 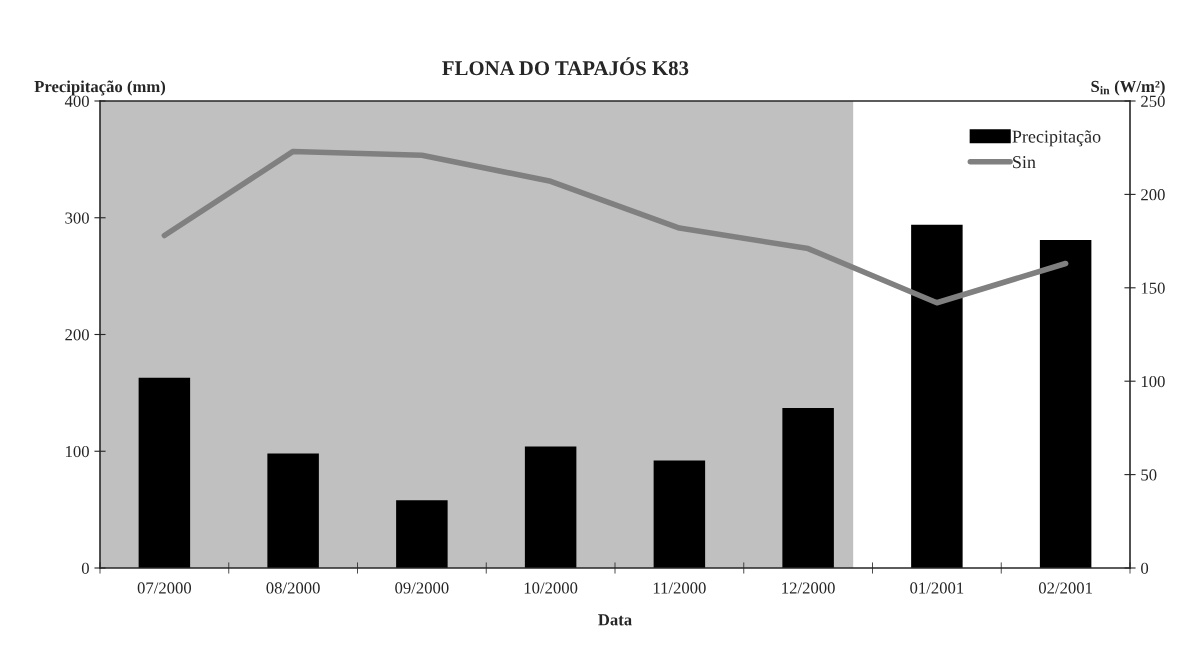 I want to click on x-tick-label: 11/2000, so click(x=679, y=588).